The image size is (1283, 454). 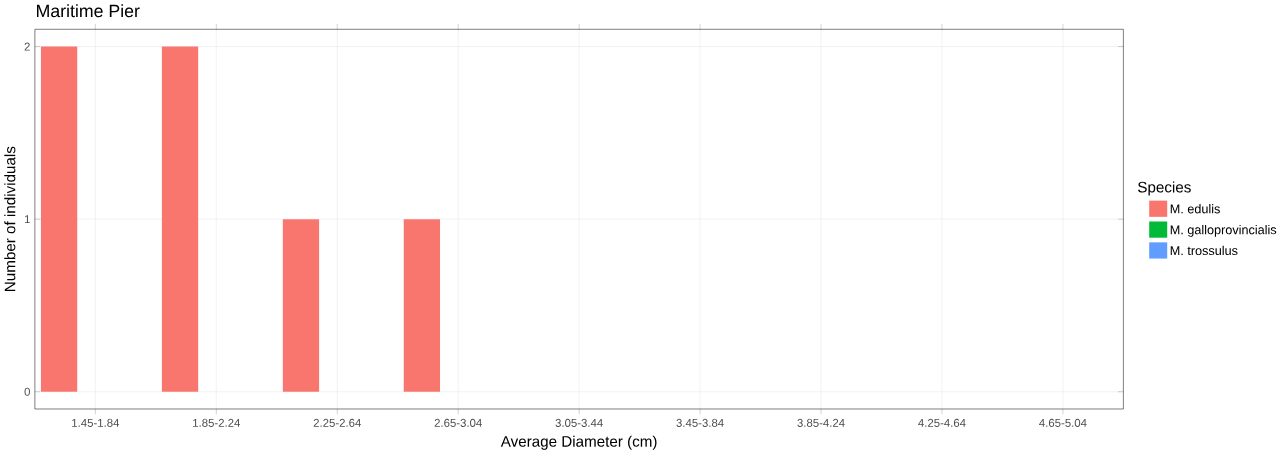 I want to click on legend-label: M. trossulus, so click(x=1204, y=250).